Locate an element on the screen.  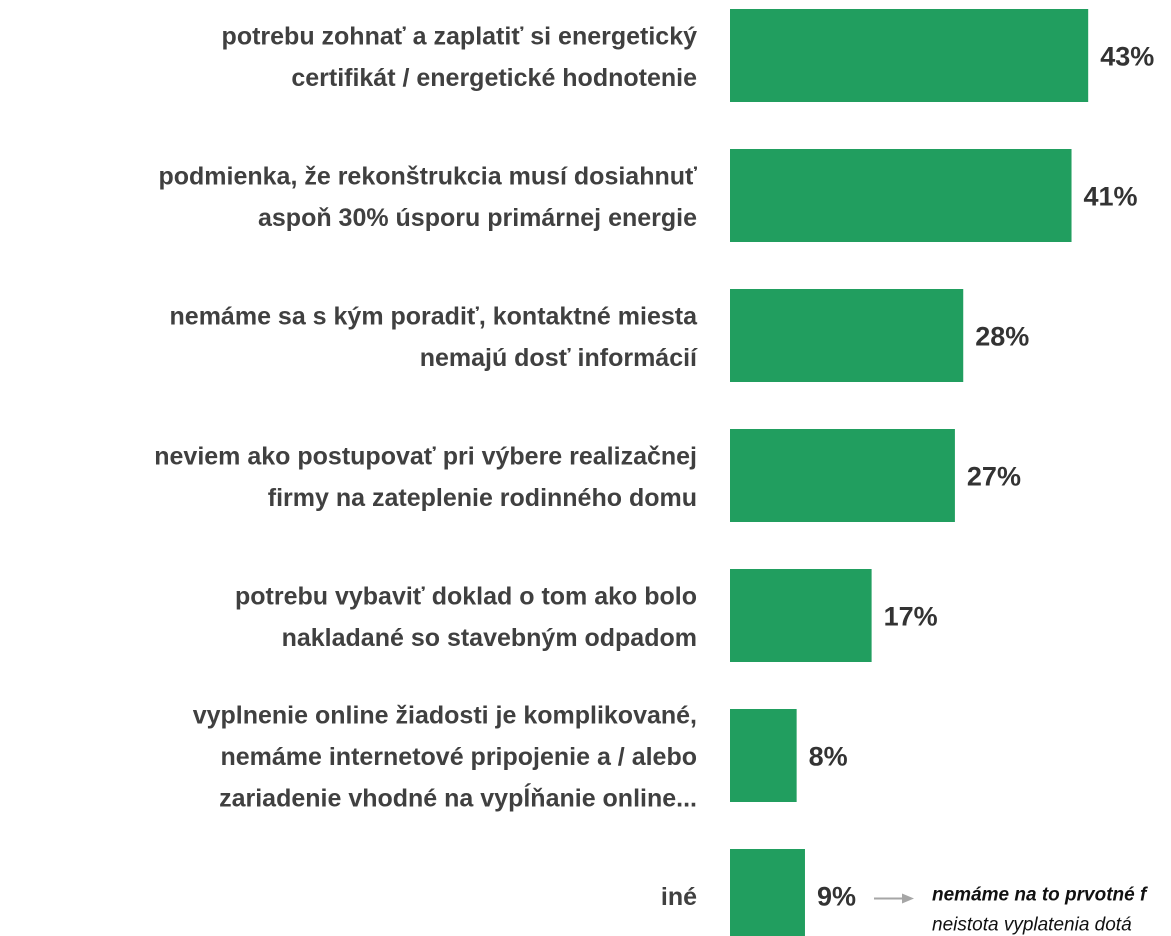
value-label: 27% is located at coordinates (994, 477).